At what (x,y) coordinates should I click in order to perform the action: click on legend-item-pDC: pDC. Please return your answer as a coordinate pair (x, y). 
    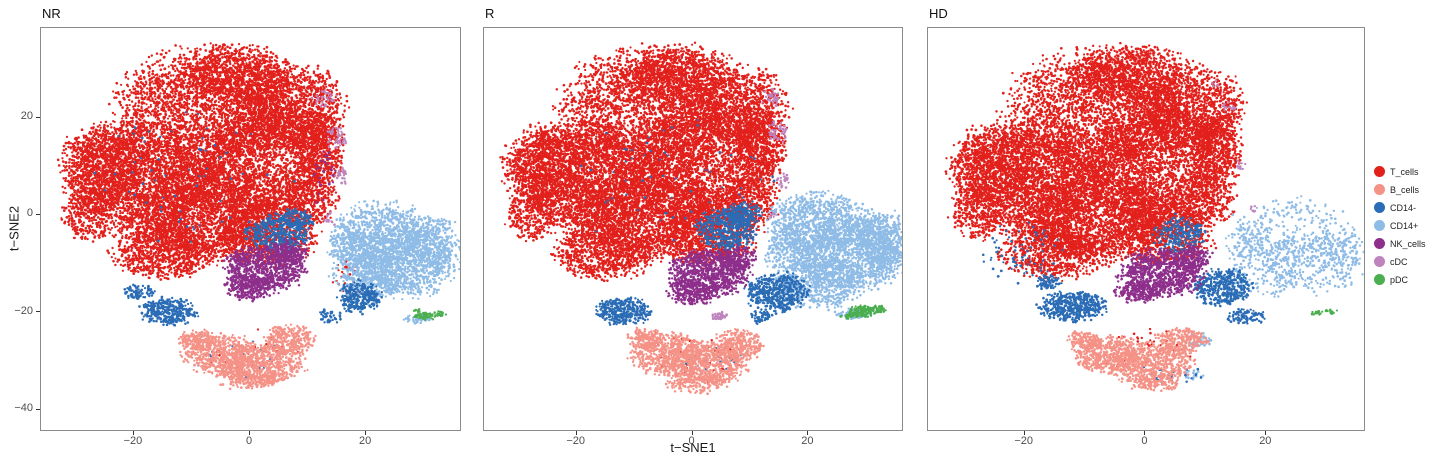
    Looking at the image, I should click on (1407, 279).